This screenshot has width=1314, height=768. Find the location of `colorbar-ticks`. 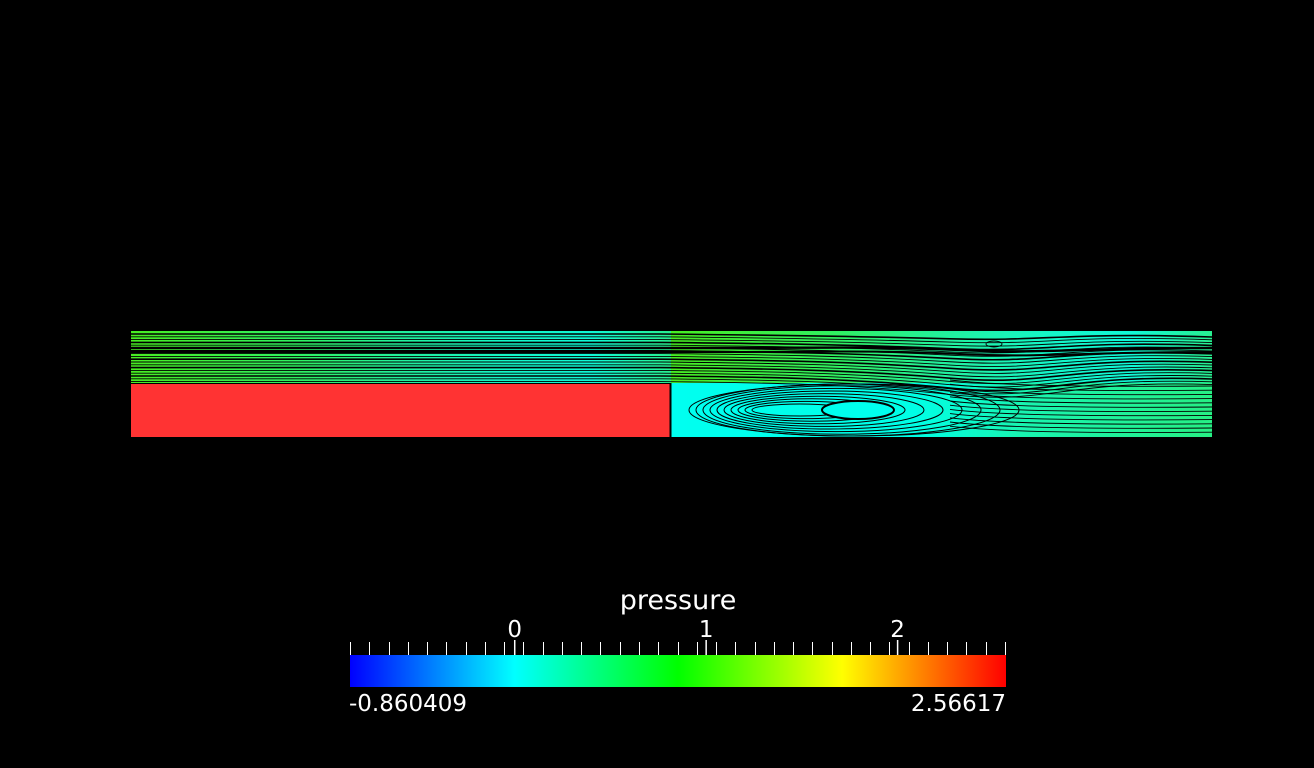

colorbar-ticks is located at coordinates (678, 648).